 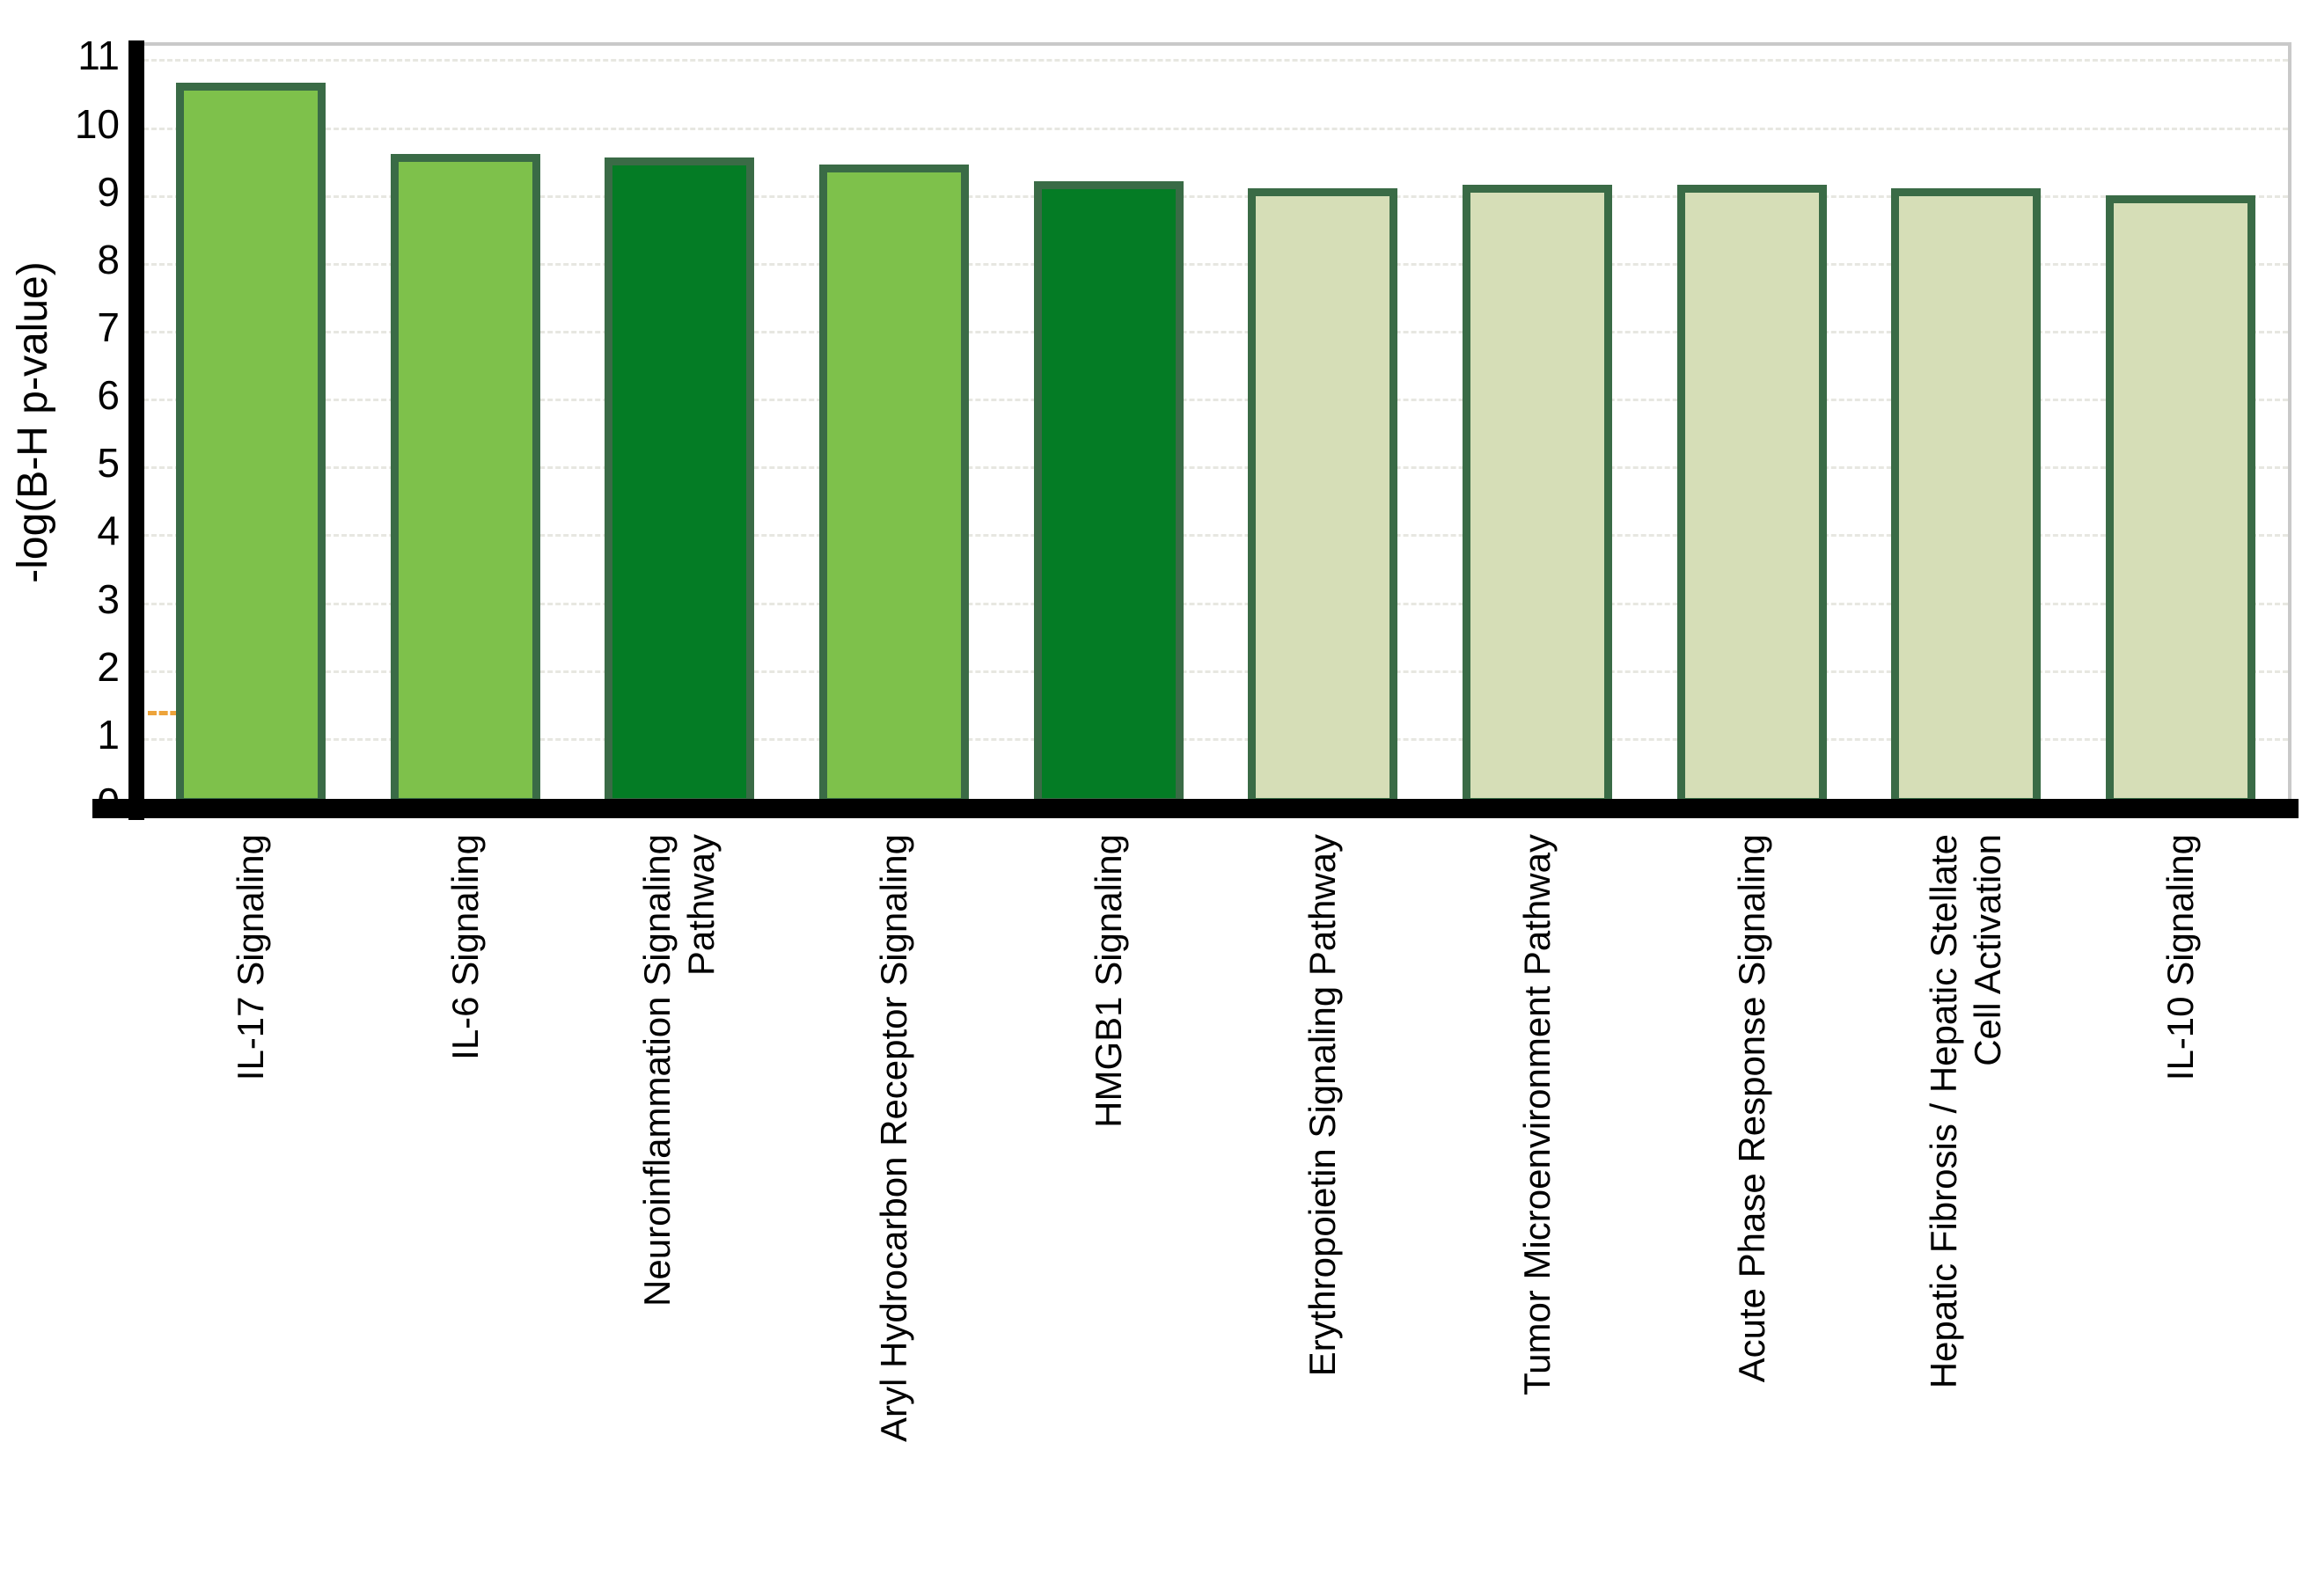 I want to click on y-tick-9: 9, so click(x=108, y=191).